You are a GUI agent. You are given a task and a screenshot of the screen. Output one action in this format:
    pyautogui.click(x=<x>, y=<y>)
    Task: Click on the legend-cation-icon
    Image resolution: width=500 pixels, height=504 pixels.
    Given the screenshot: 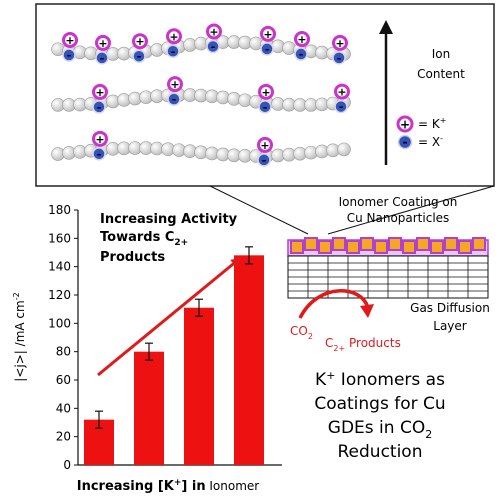 What is the action you would take?
    pyautogui.click(x=405, y=124)
    